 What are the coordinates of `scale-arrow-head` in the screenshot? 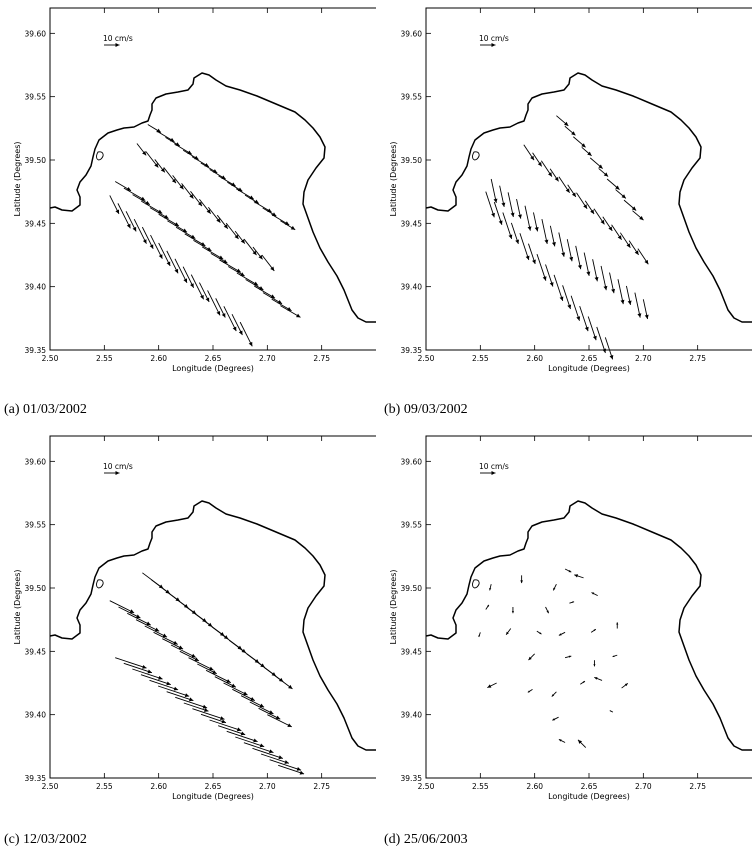 It's located at (493, 473).